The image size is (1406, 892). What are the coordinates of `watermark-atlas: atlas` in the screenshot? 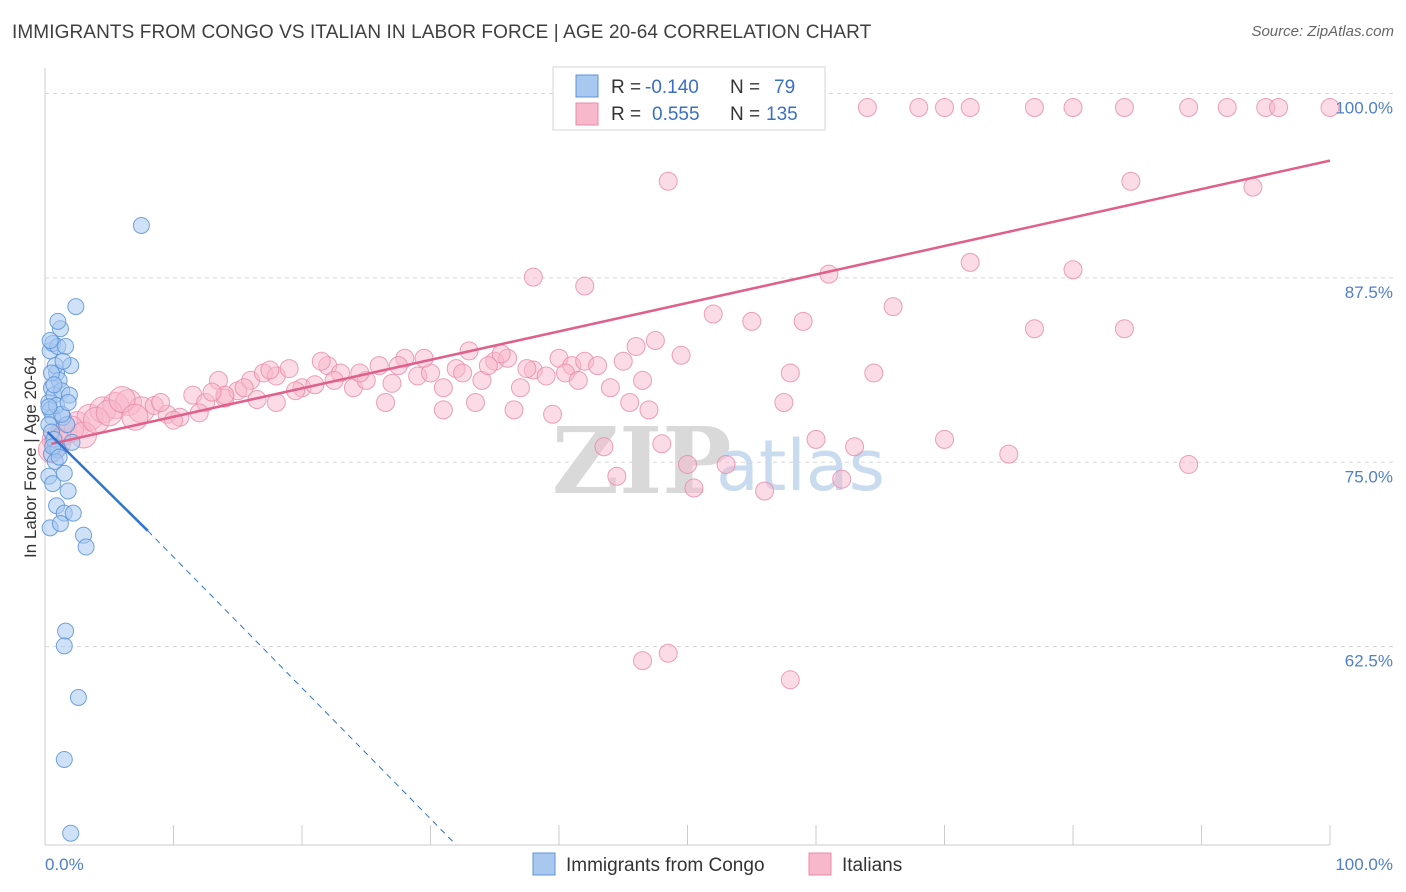 It's located at (800, 466).